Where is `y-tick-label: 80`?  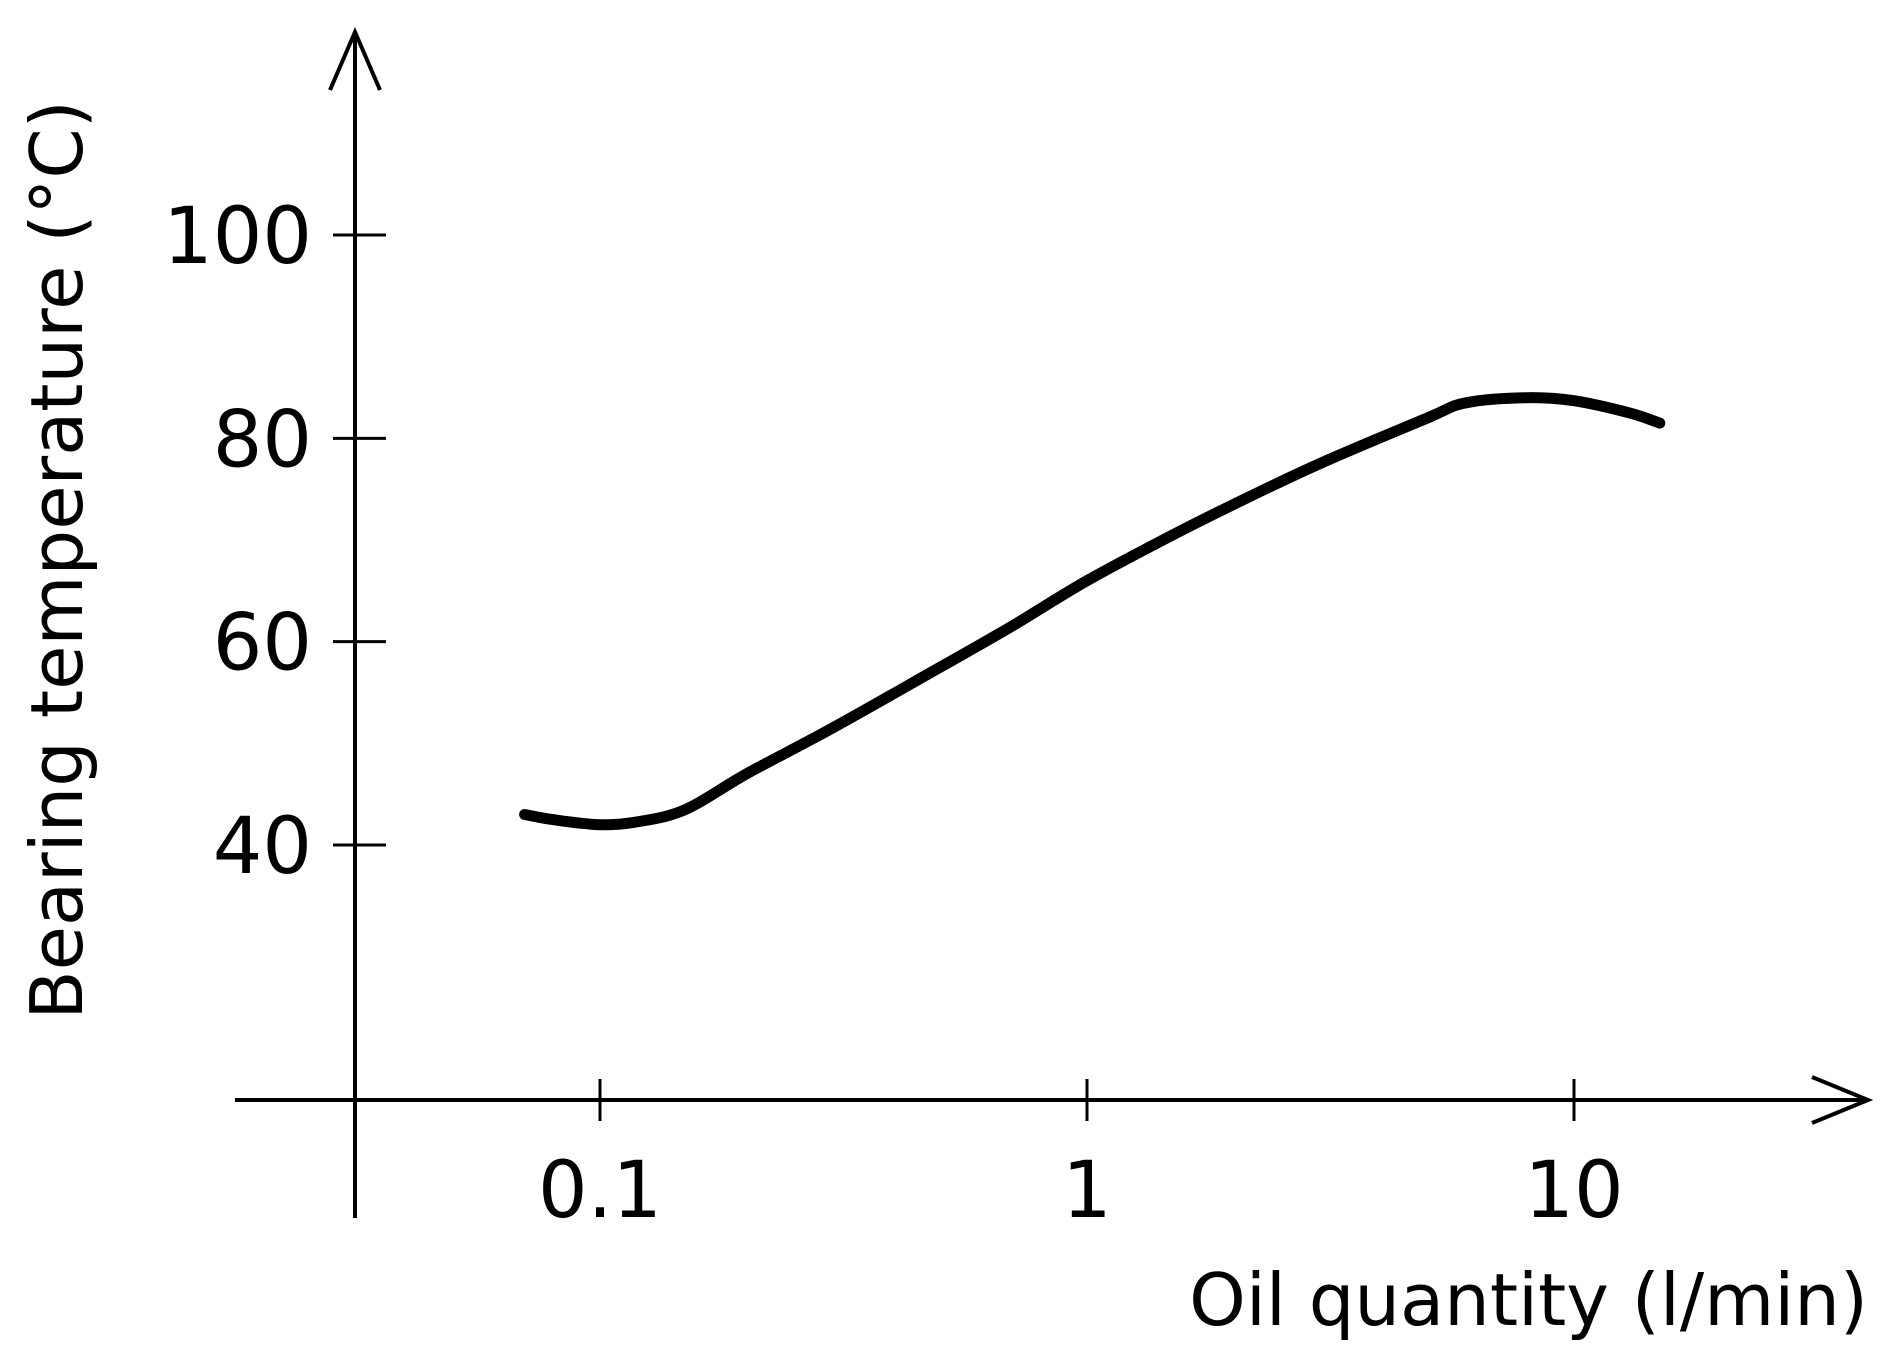 y-tick-label: 80 is located at coordinates (262, 440).